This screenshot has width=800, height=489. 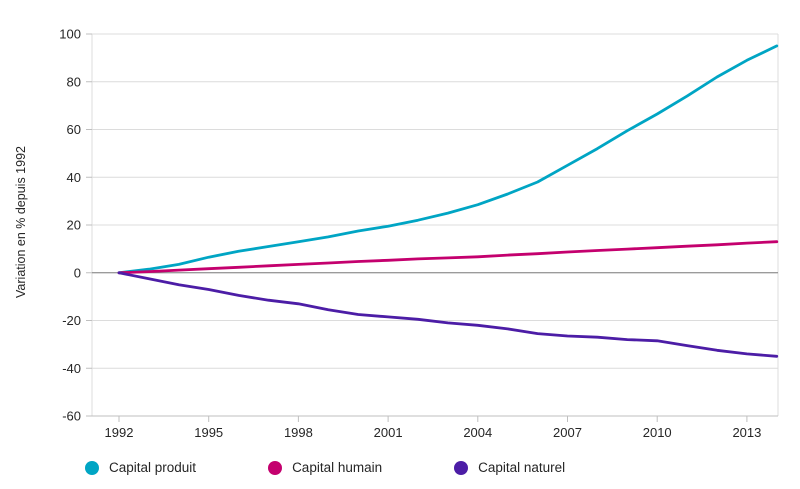 I want to click on y-tick-label: -40, so click(x=71, y=368).